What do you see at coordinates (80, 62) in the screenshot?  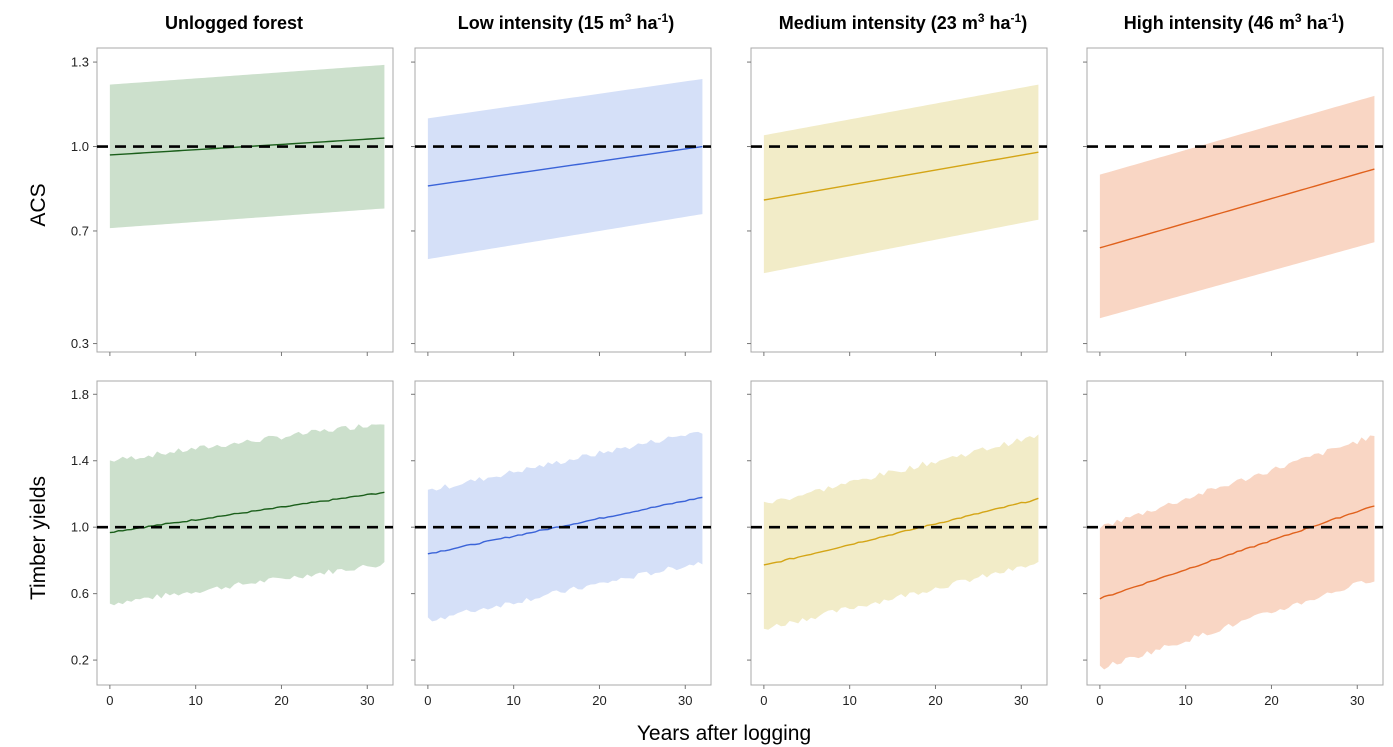 I see `y-tick-label: 1.3` at bounding box center [80, 62].